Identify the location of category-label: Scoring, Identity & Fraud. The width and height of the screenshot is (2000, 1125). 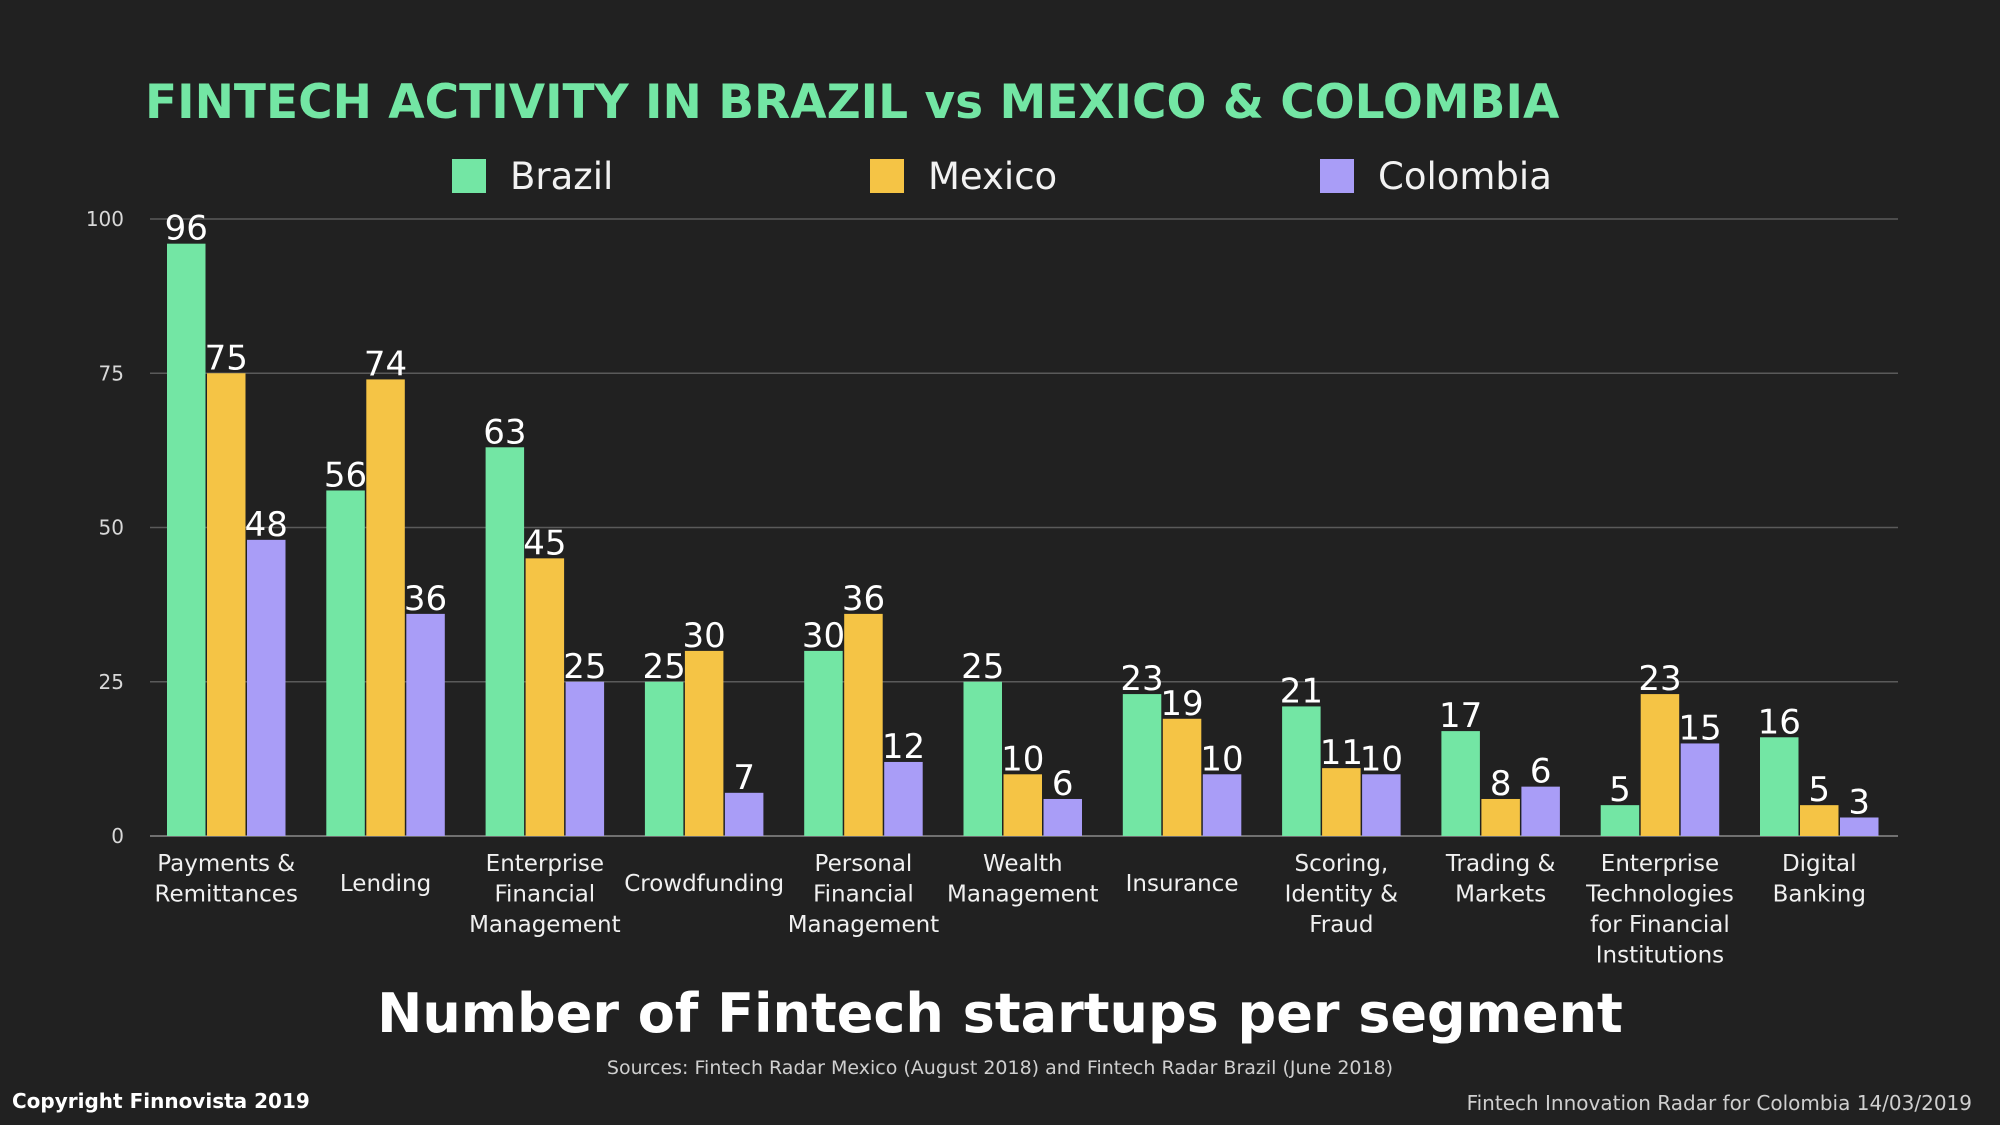
(1341, 894).